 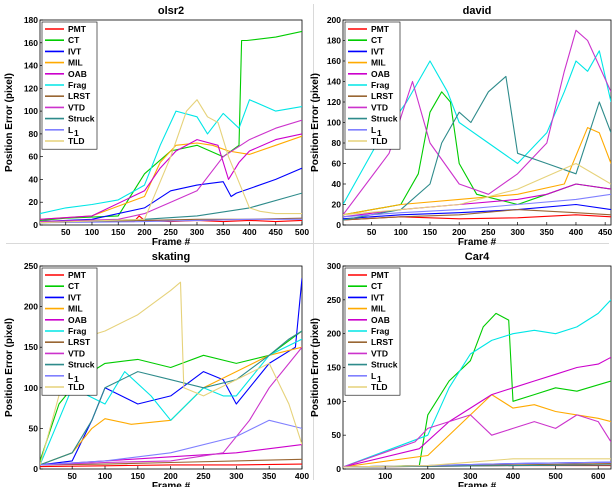 What do you see at coordinates (428, 476) in the screenshot?
I see `x-tick-label: 200` at bounding box center [428, 476].